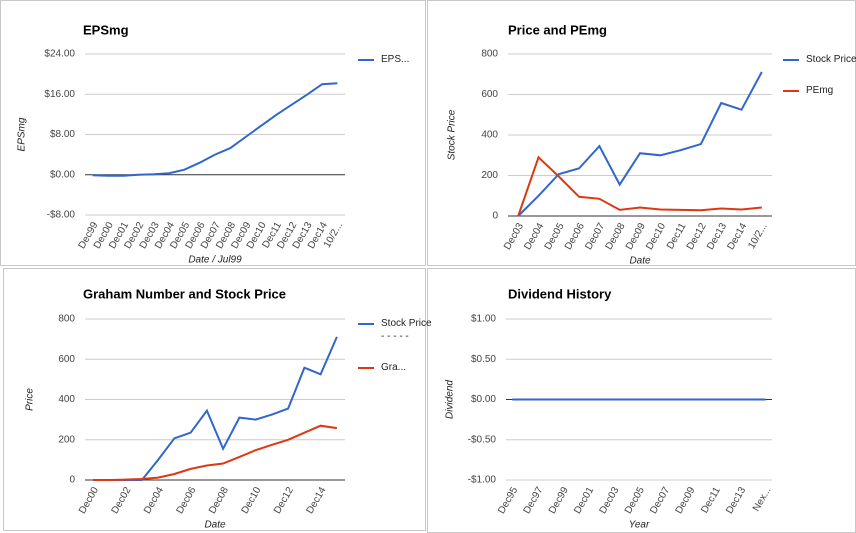 The height and width of the screenshot is (533, 856). I want to click on y-tick-label: $8.00, so click(62, 134).